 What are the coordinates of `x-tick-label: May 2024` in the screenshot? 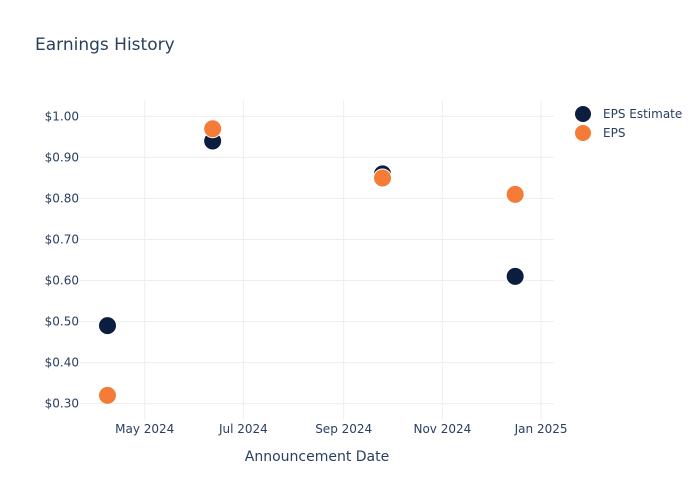 It's located at (144, 429).